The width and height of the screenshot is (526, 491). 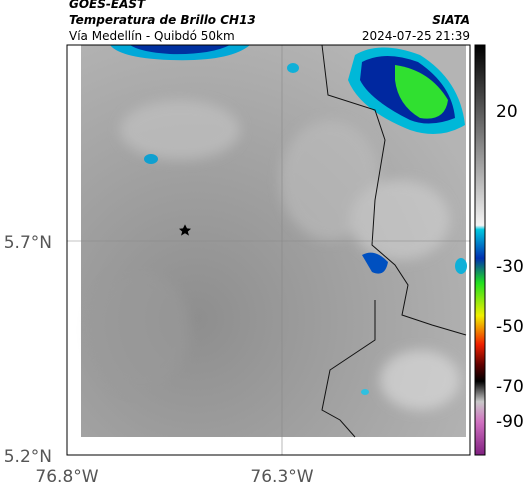 I want to click on route: Vía Medellín - Quibdó 50km, so click(x=152, y=36).